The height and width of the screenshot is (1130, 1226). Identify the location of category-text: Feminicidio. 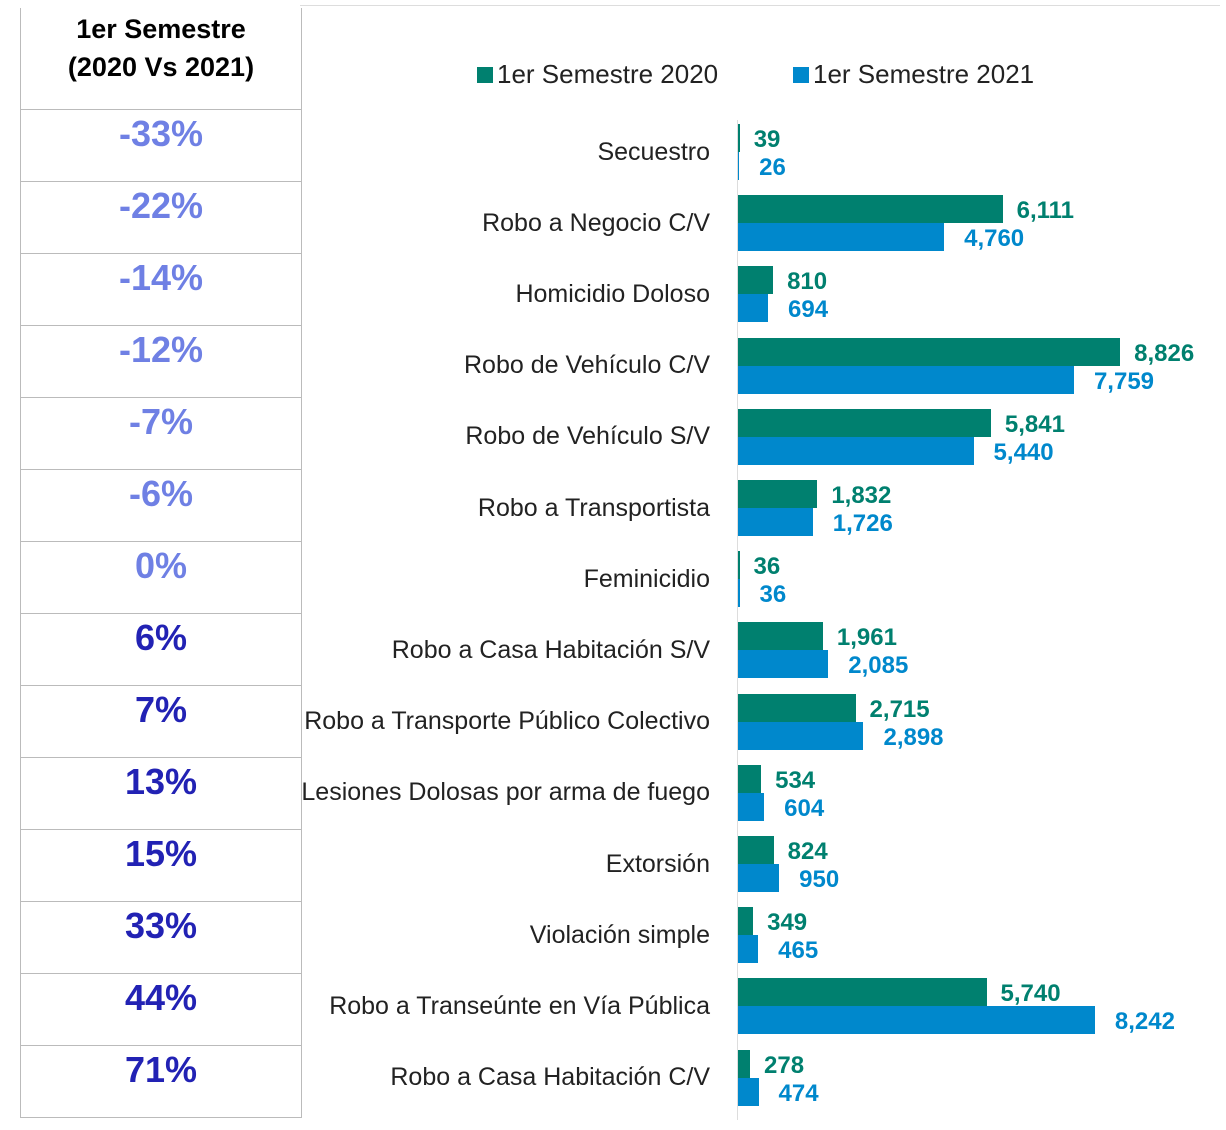
(646, 578).